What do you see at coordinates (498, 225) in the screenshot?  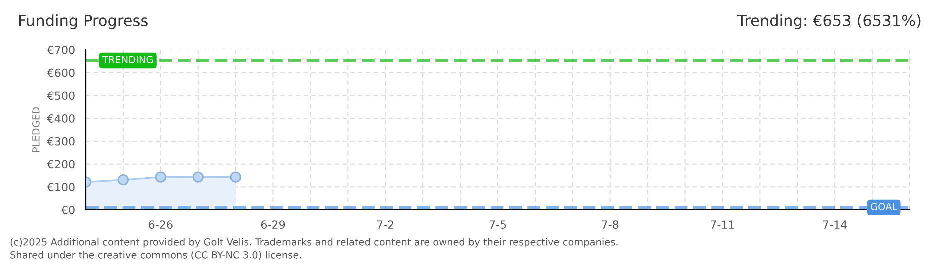 I see `x-tick-label: 7-5` at bounding box center [498, 225].